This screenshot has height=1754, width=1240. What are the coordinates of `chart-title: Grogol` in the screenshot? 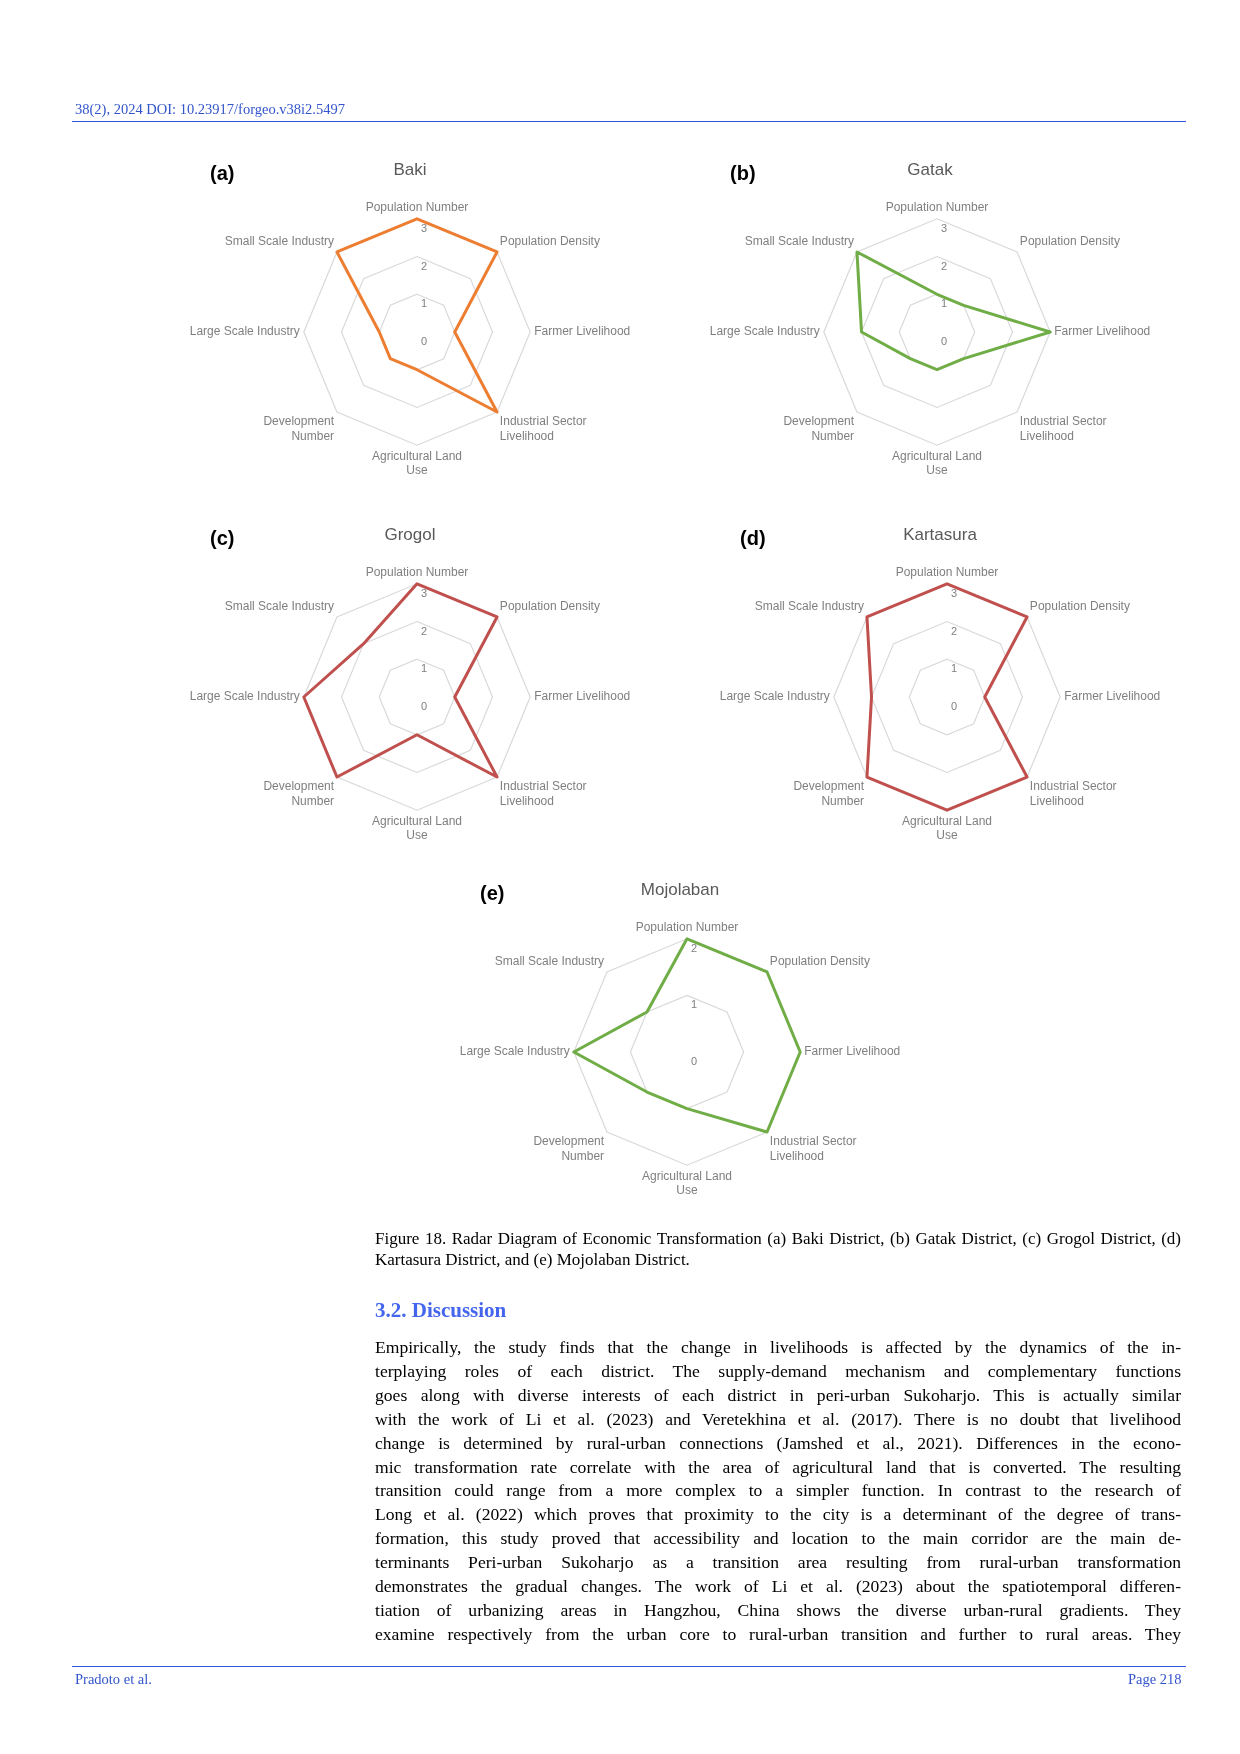 It's located at (410, 534).